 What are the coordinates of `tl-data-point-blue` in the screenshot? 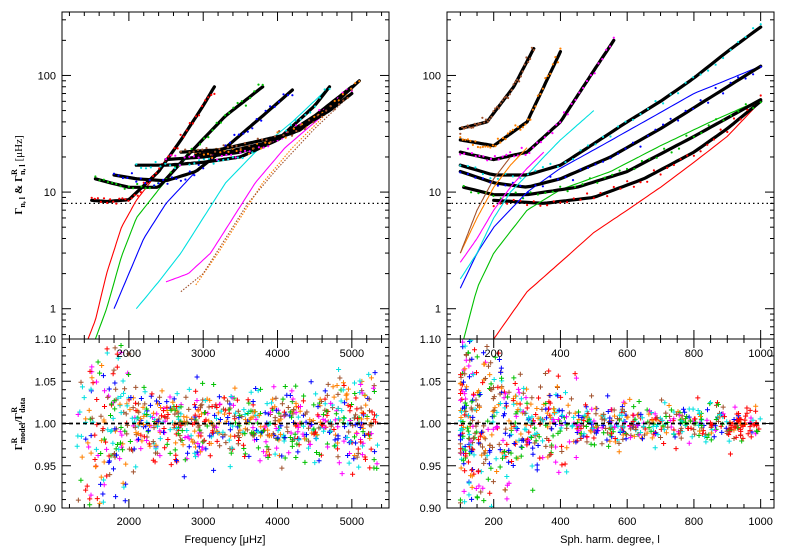 It's located at (158, 183).